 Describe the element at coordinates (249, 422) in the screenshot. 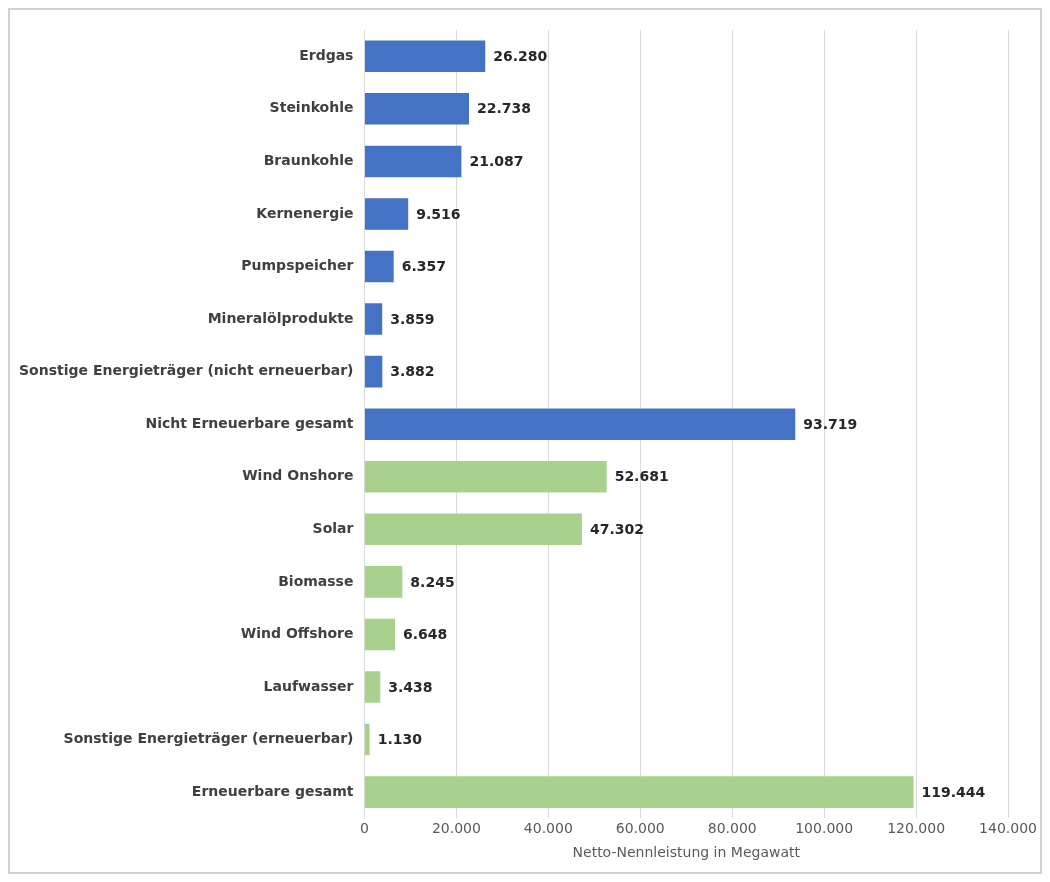

I see `y-tick-label: Nicht Erneuerbare gesamt` at that location.